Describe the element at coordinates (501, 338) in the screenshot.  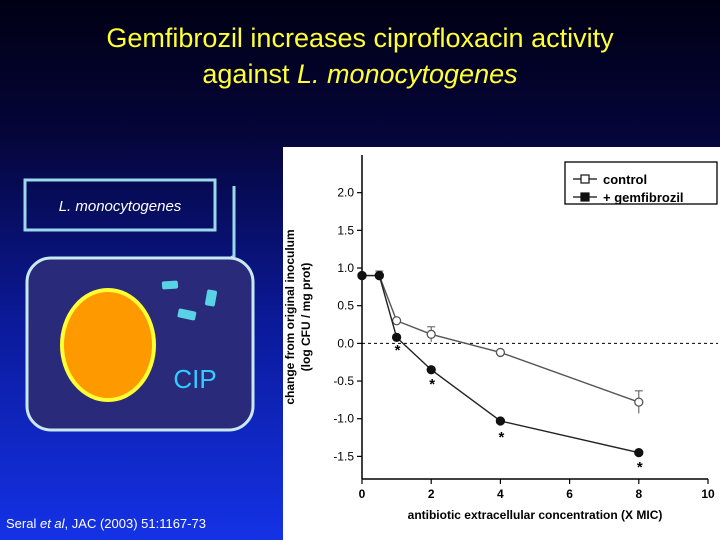
I see `series-line-control` at that location.